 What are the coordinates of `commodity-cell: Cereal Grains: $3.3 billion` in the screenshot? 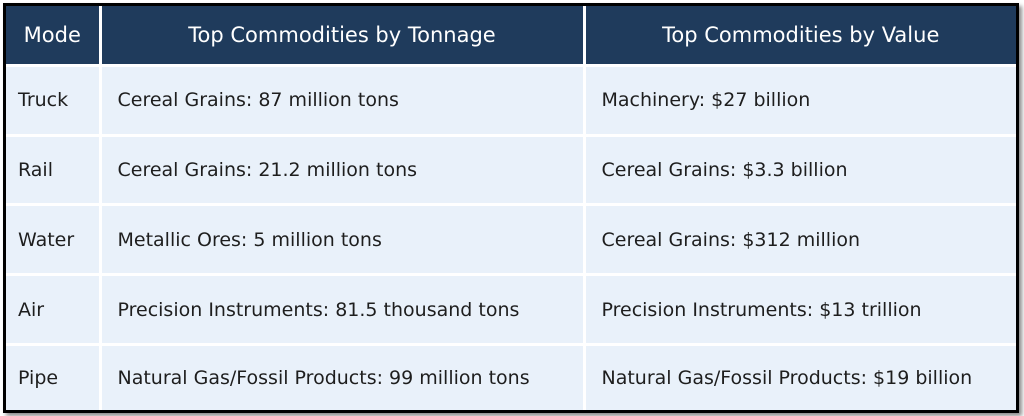 It's located at (800, 171).